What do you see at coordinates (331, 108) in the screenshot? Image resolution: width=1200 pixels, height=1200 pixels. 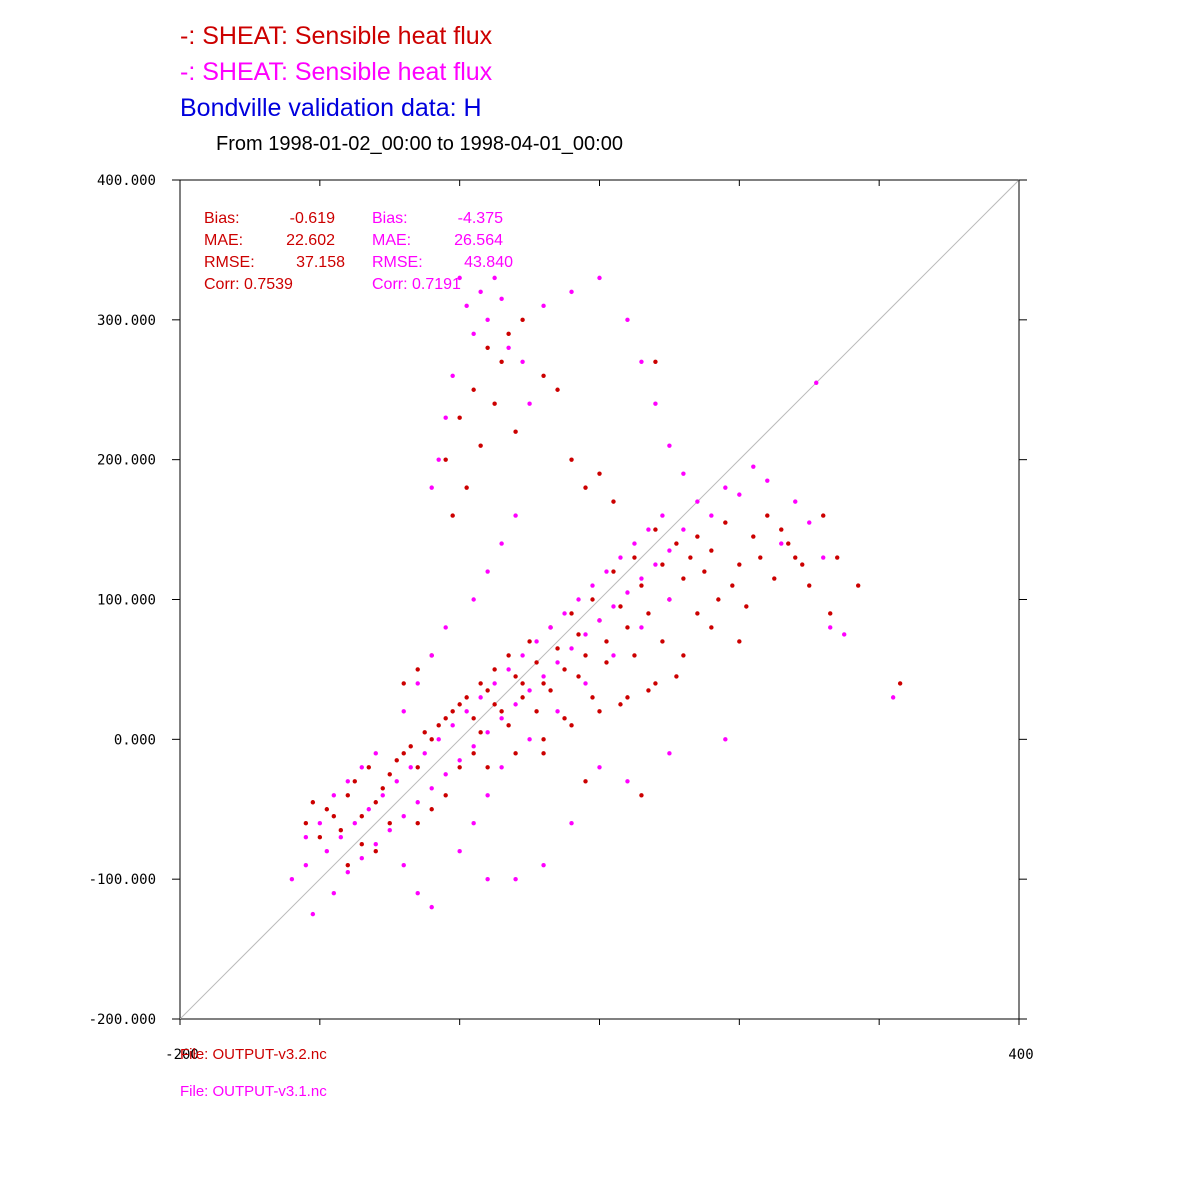 I see `chart-title: Bondville validation data: H` at bounding box center [331, 108].